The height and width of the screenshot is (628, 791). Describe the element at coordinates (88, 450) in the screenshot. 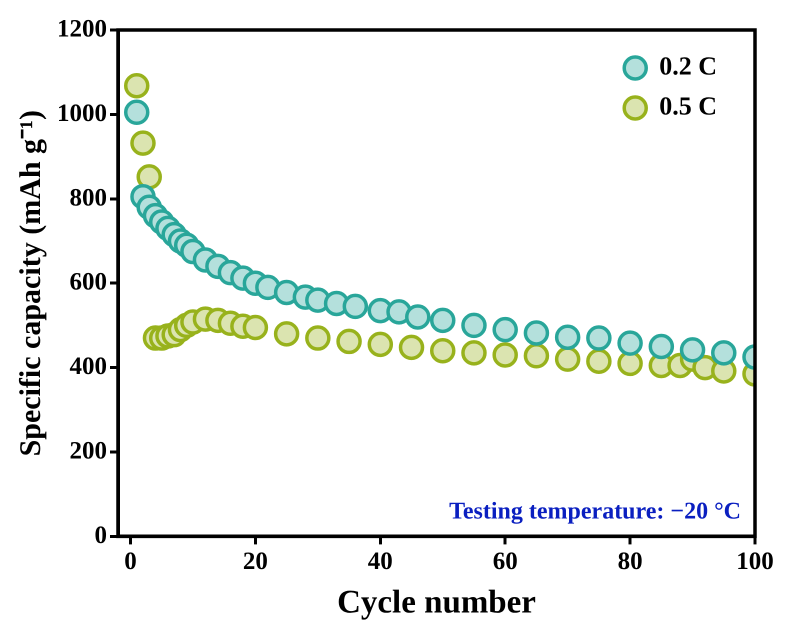

I see `y-tick-label: 200` at that location.